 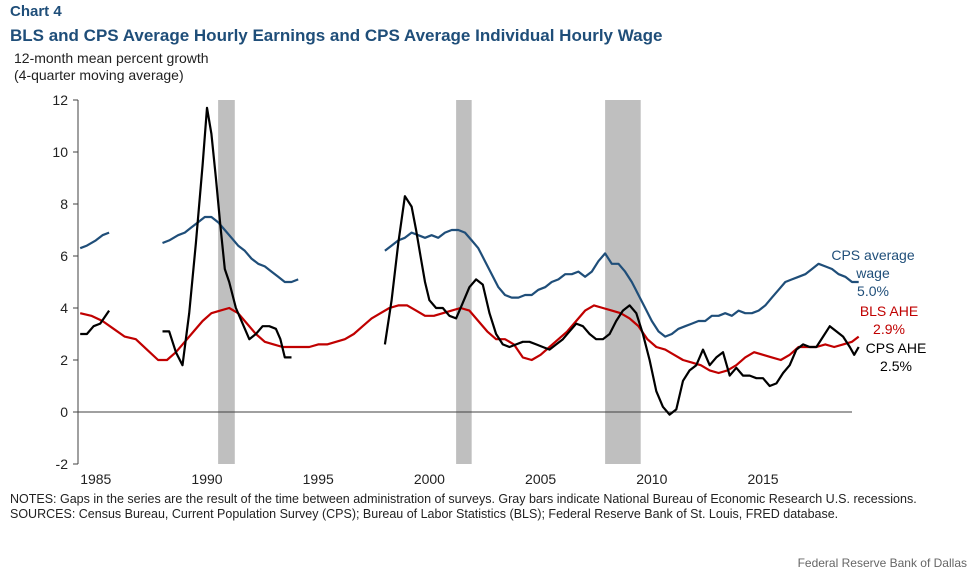 What do you see at coordinates (882, 563) in the screenshot?
I see `credit-line: Federal Reserve Bank of Dallas` at bounding box center [882, 563].